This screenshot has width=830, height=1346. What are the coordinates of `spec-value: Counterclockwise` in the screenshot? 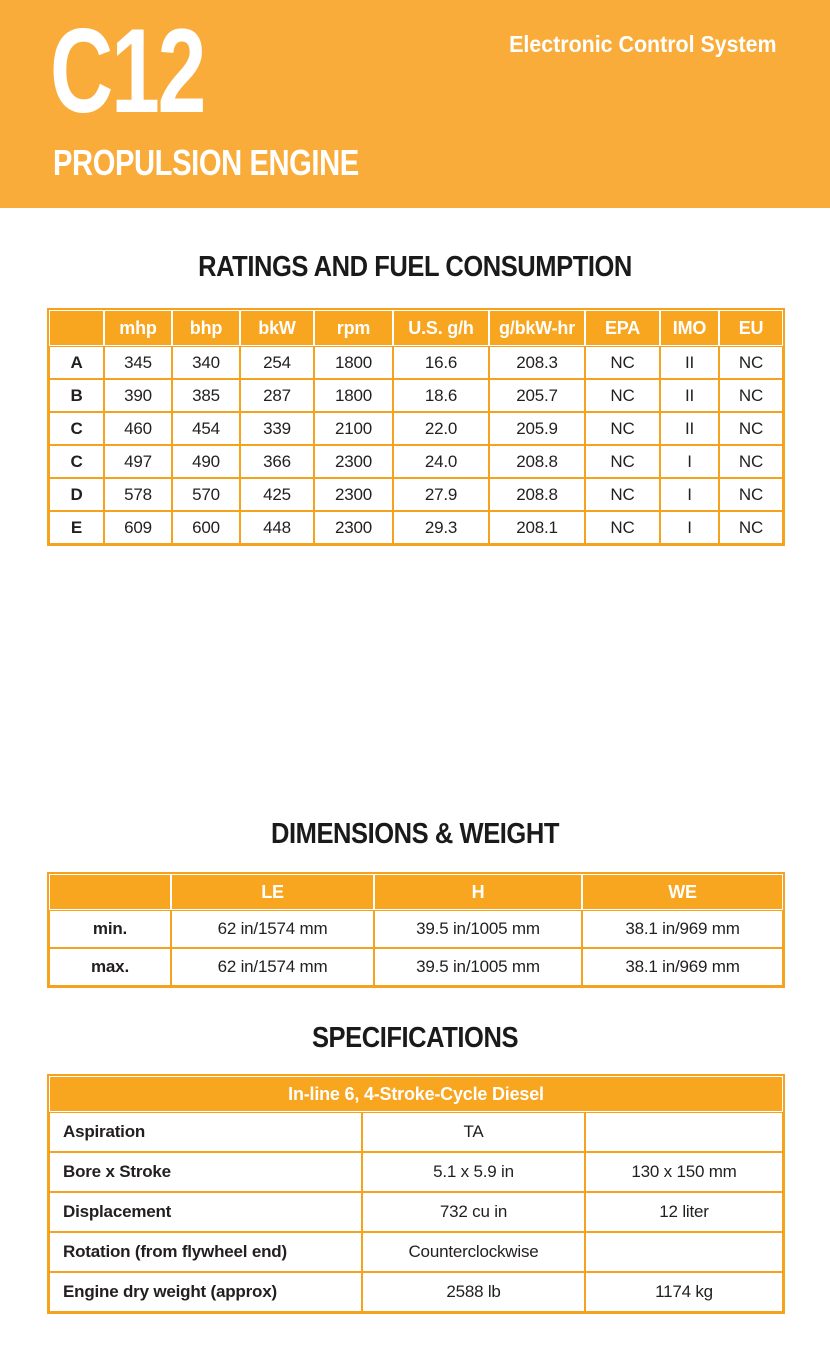 It's located at (473, 1252).